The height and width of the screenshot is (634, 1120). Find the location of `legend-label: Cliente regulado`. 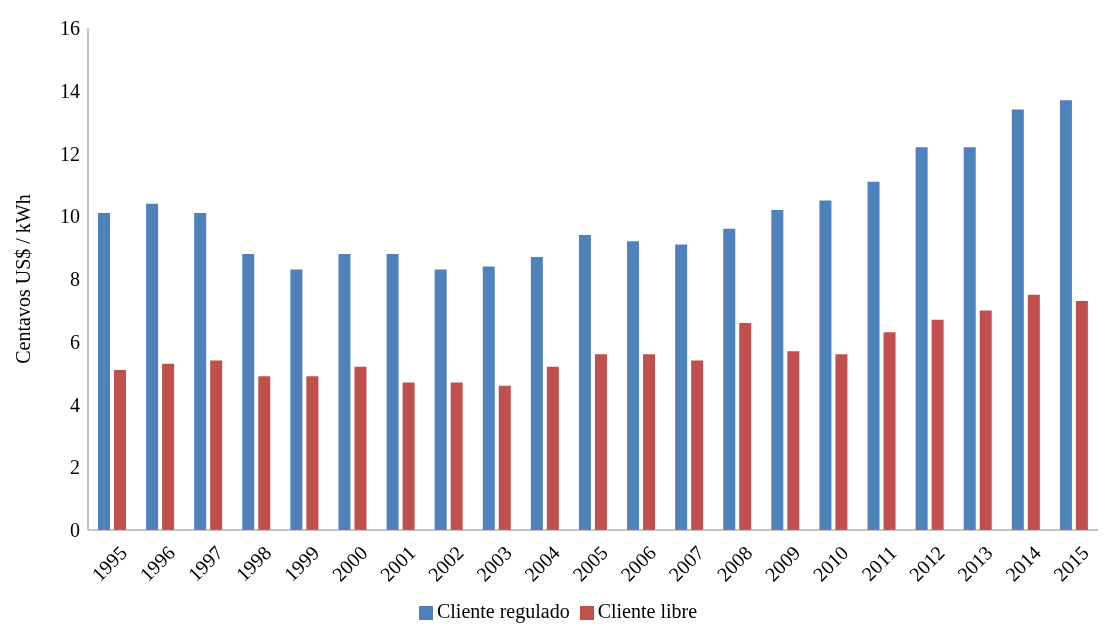

legend-label: Cliente regulado is located at coordinates (503, 611).